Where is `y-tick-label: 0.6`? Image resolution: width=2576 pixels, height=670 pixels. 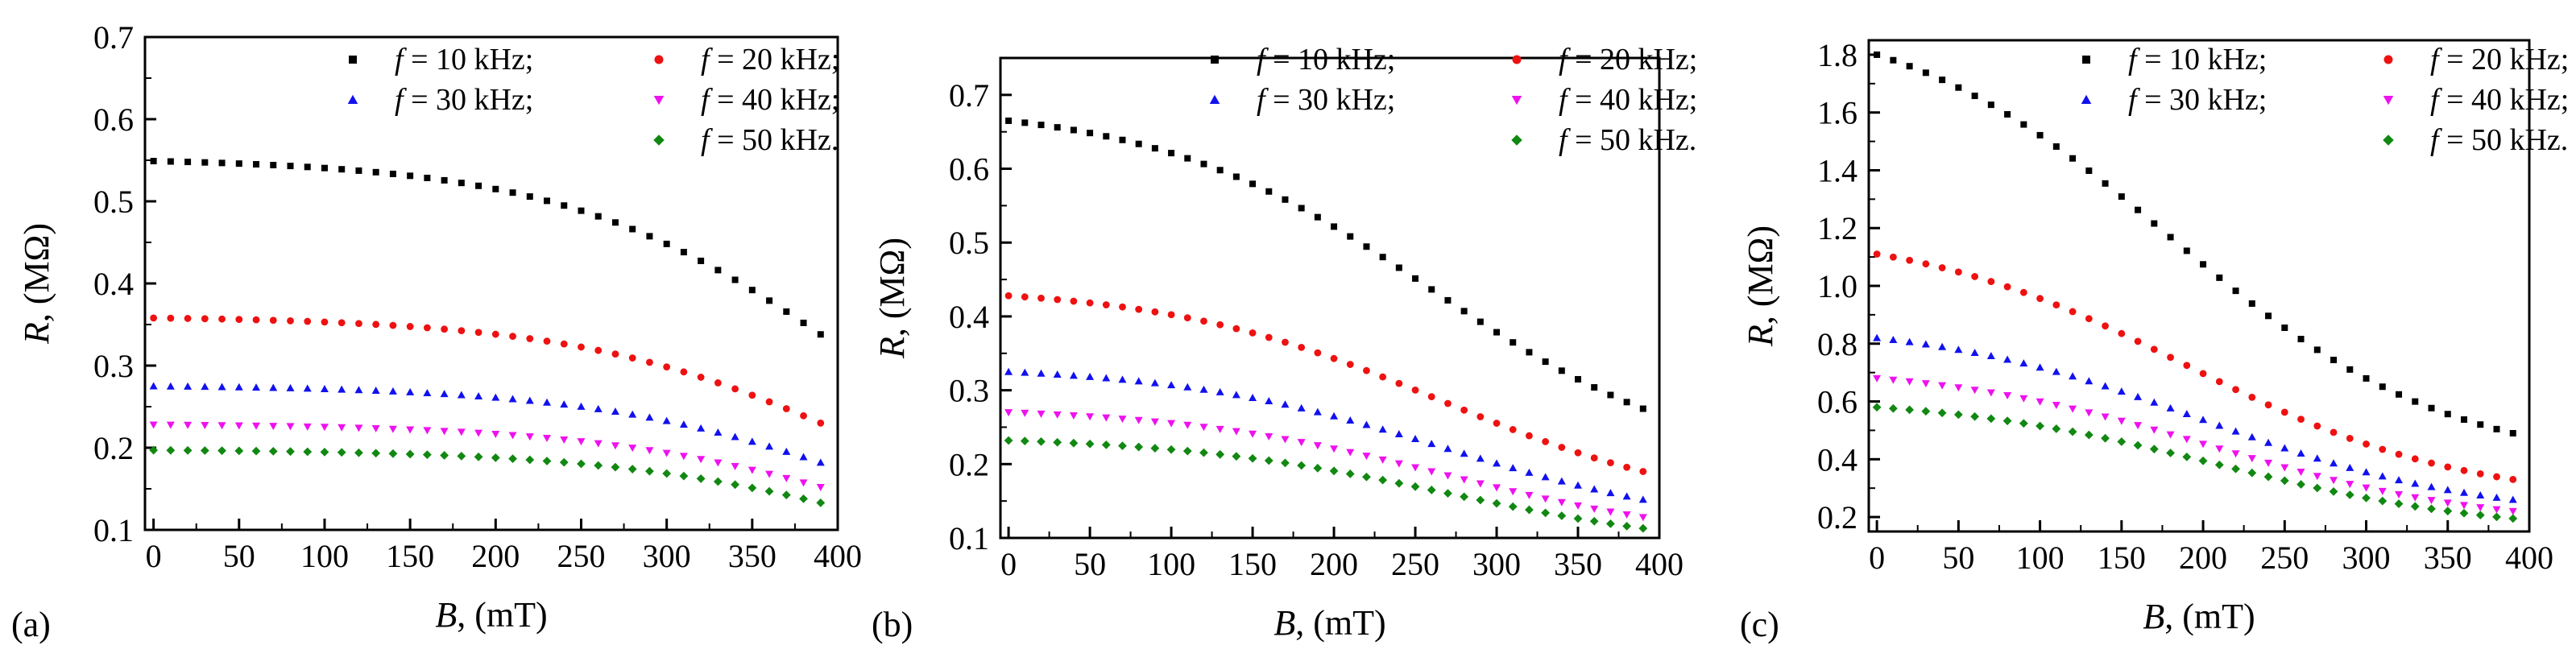 y-tick-label: 0.6 is located at coordinates (113, 119).